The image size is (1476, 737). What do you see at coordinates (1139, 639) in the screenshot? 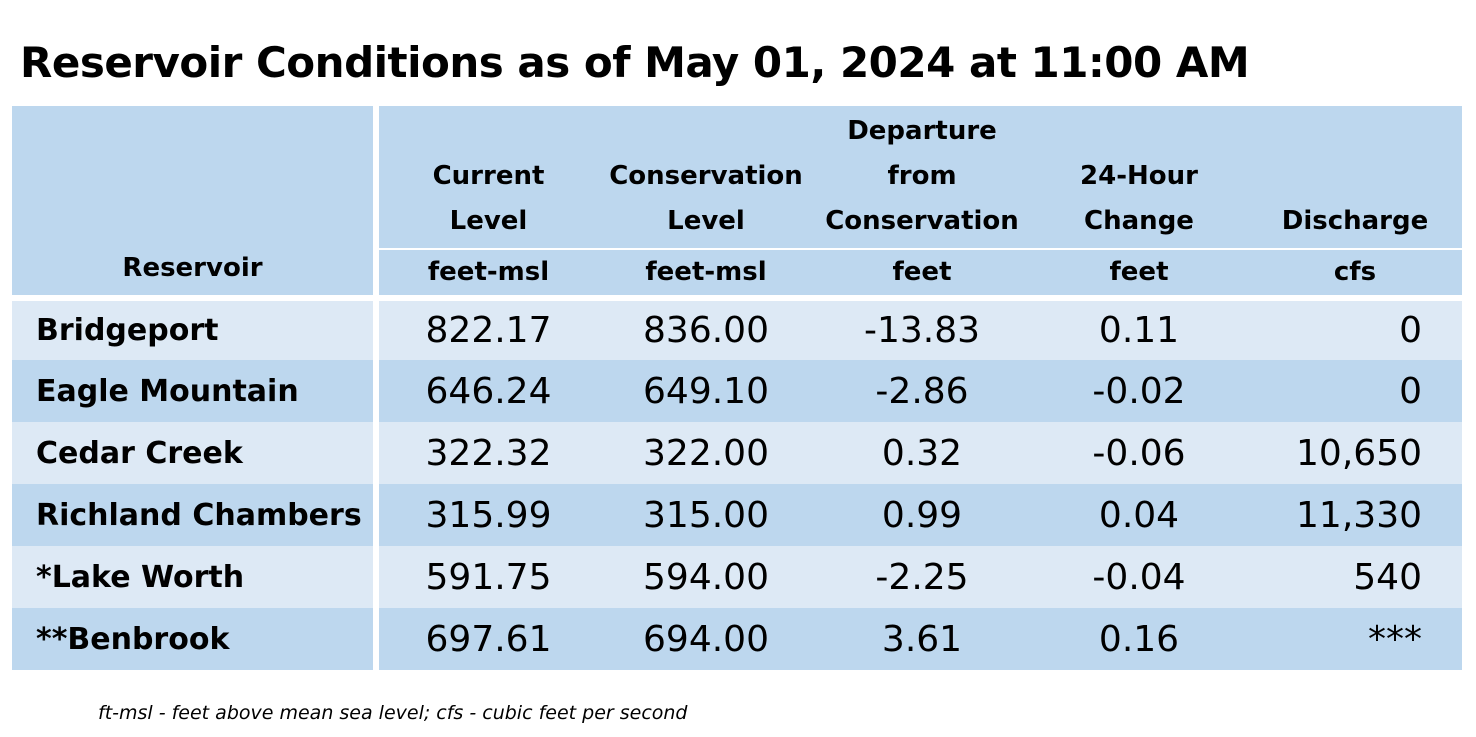
I see `change-cell: 0.16` at bounding box center [1139, 639].